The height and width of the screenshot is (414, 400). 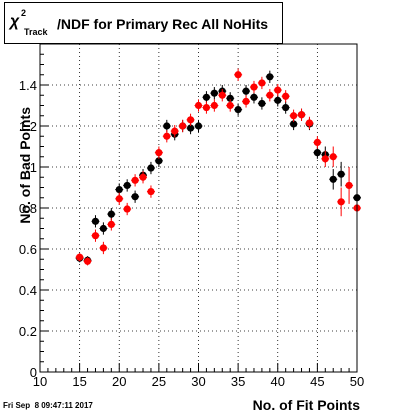 What do you see at coordinates (119, 381) in the screenshot?
I see `x-tick-label: 20` at bounding box center [119, 381].